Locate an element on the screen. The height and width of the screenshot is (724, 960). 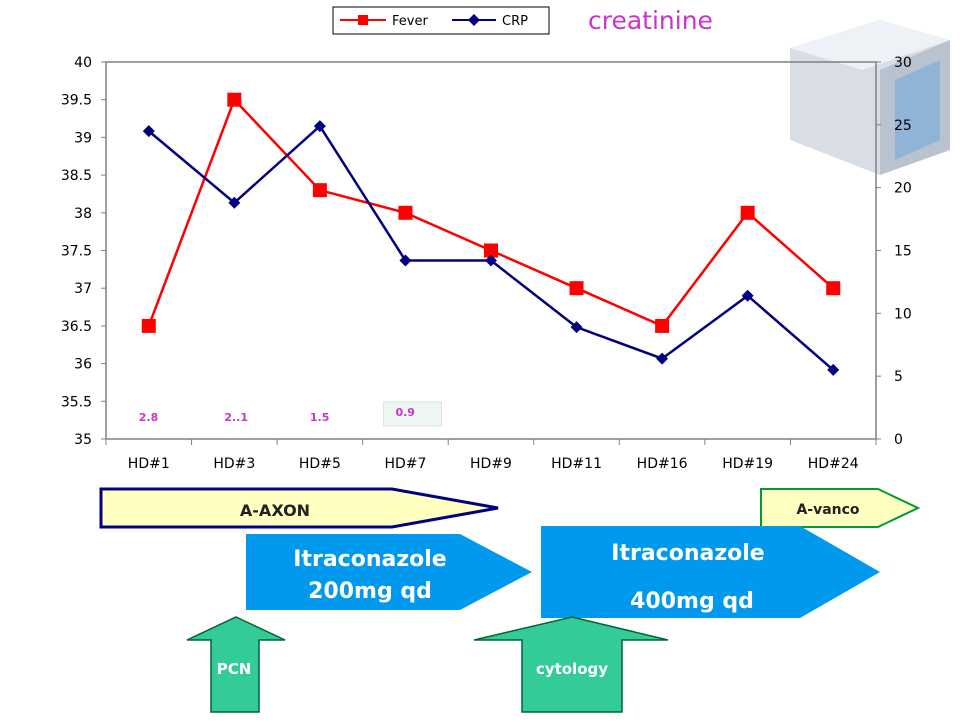
decorative-cube-image is located at coordinates (870, 97).